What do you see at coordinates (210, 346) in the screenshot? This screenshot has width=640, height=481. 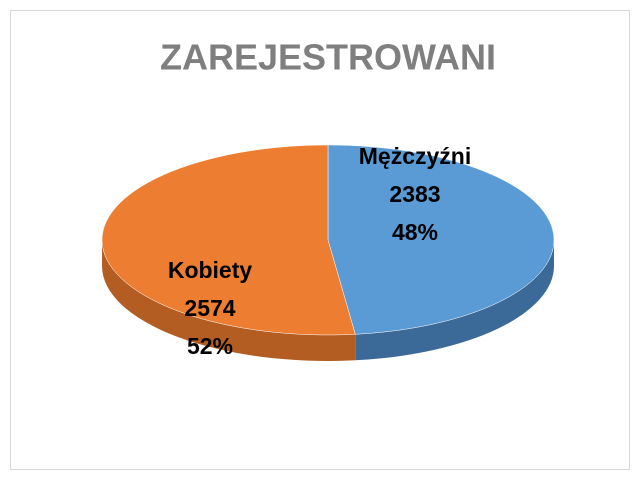 I see `data-label-percent: 52%` at bounding box center [210, 346].